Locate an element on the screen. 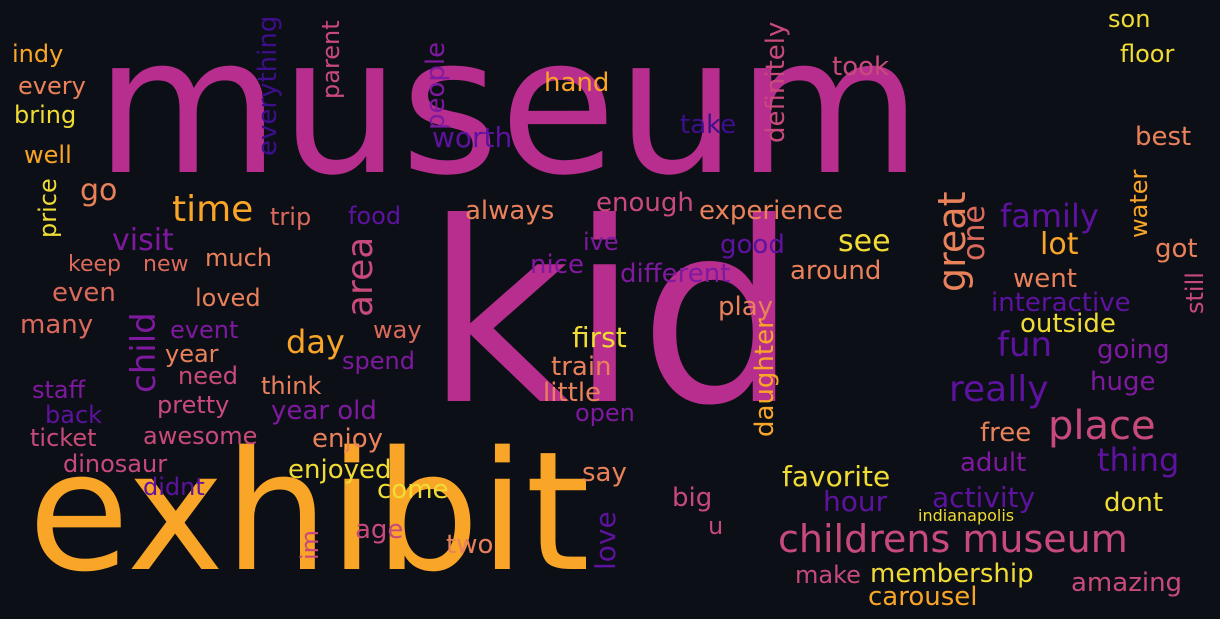  word-im: im is located at coordinates (310, 544).